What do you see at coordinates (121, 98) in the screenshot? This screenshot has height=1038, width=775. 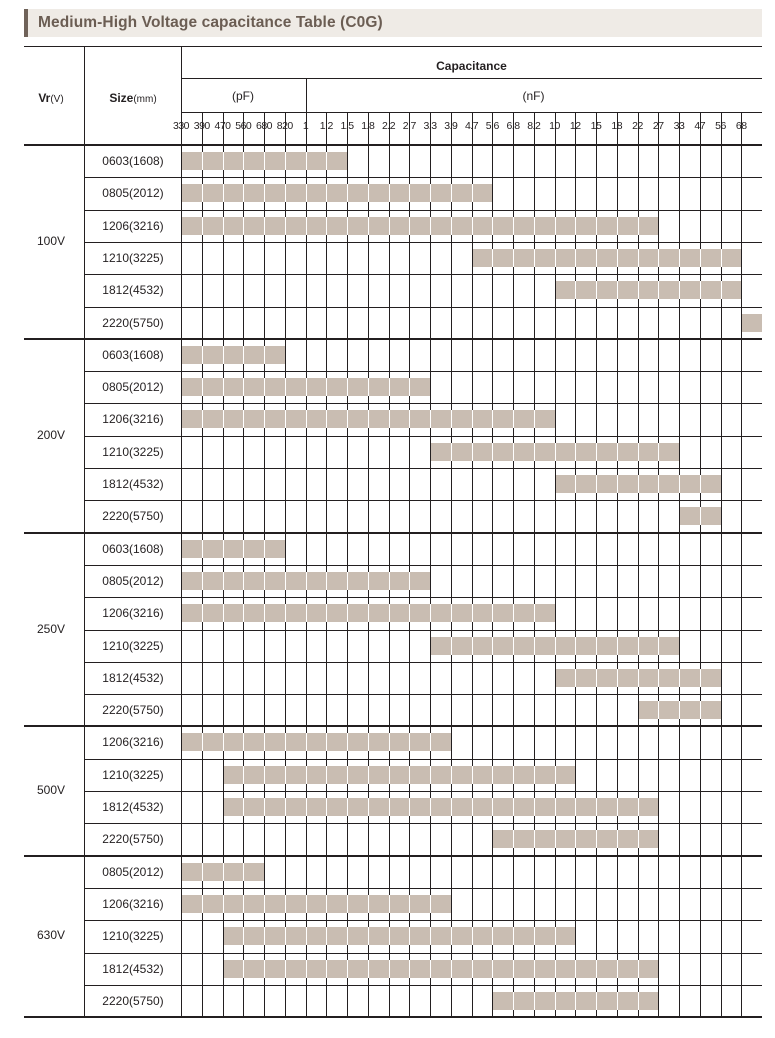 I see `size-label: Size` at bounding box center [121, 98].